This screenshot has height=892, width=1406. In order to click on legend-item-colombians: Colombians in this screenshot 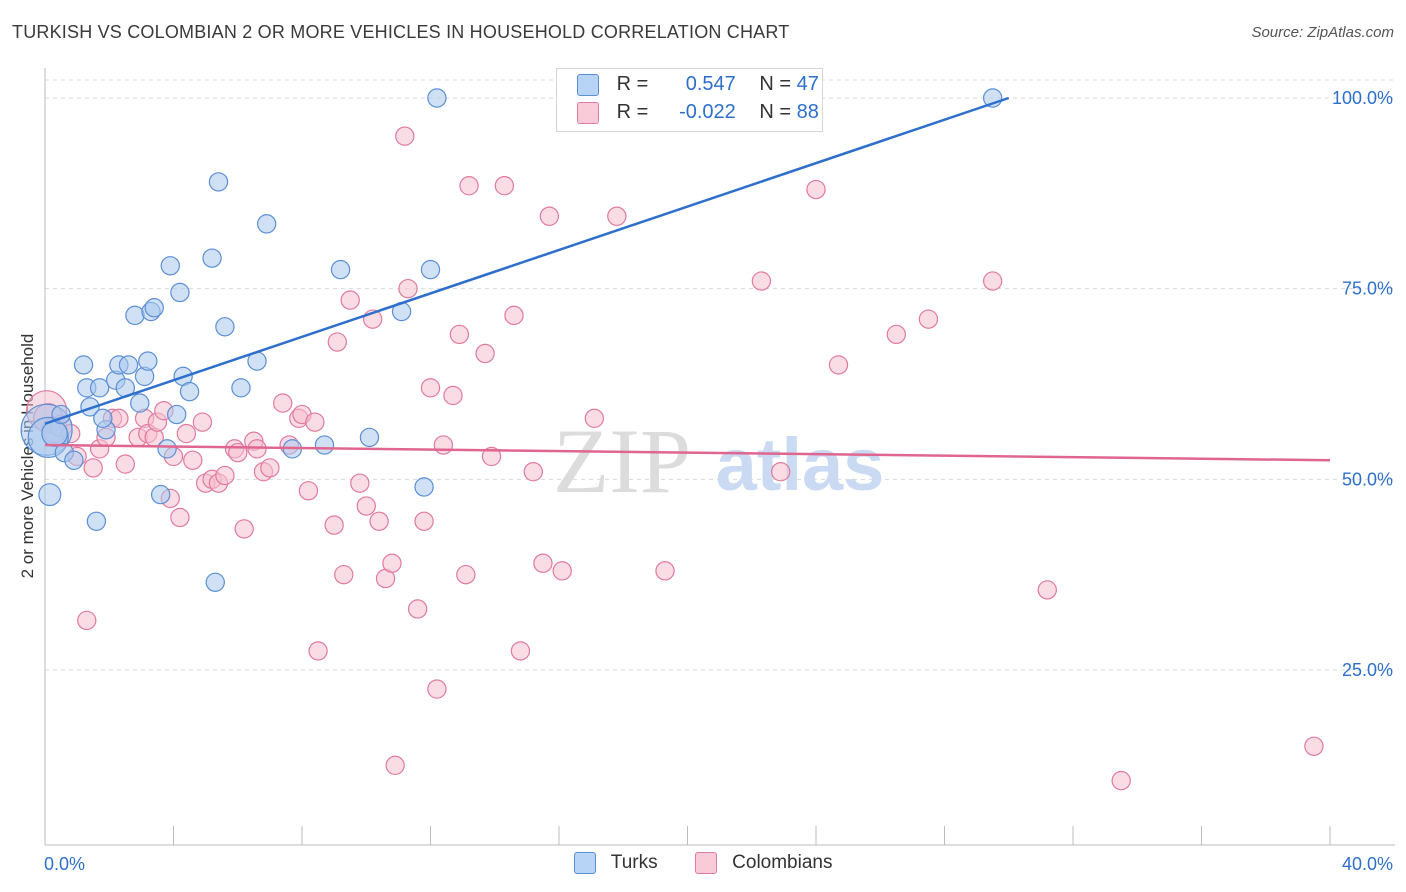, I will do `click(763, 863)`.